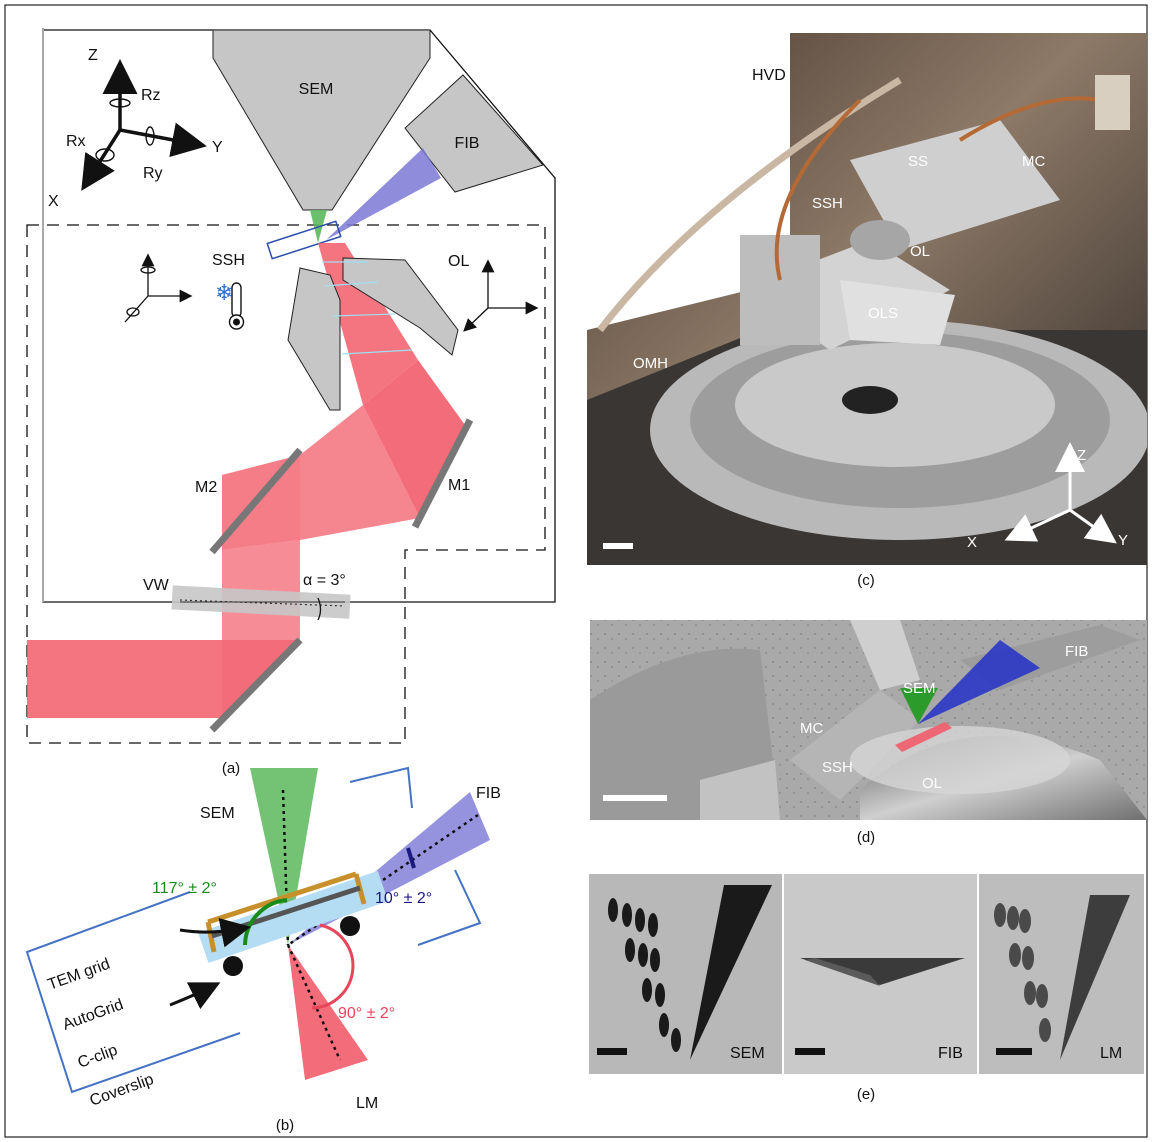 This screenshot has height=1142, width=1152. I want to click on d-ssh-label: SSH, so click(837, 767).